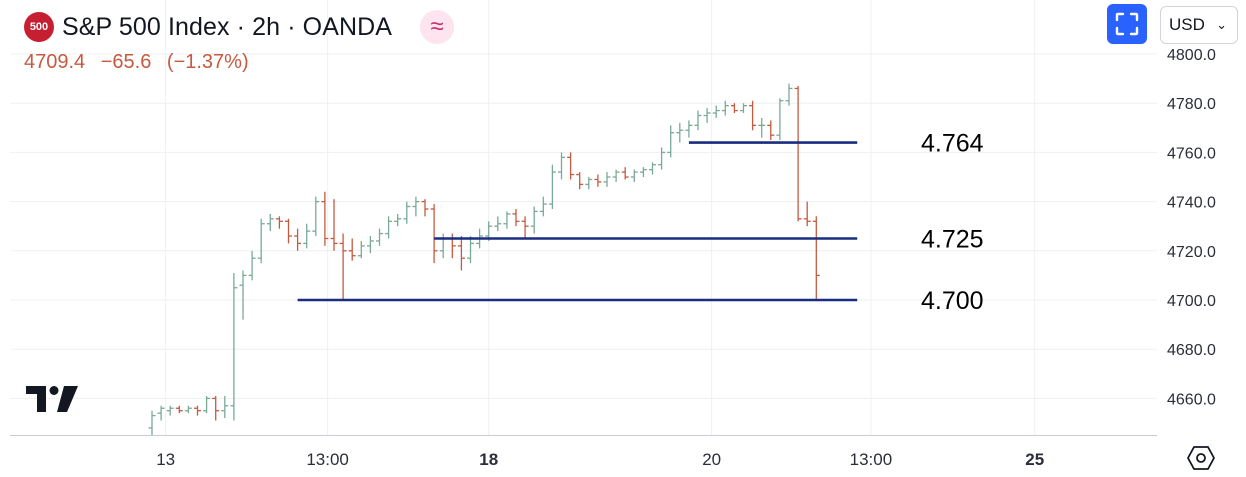  I want to click on level-label: 4.725, so click(952, 240).